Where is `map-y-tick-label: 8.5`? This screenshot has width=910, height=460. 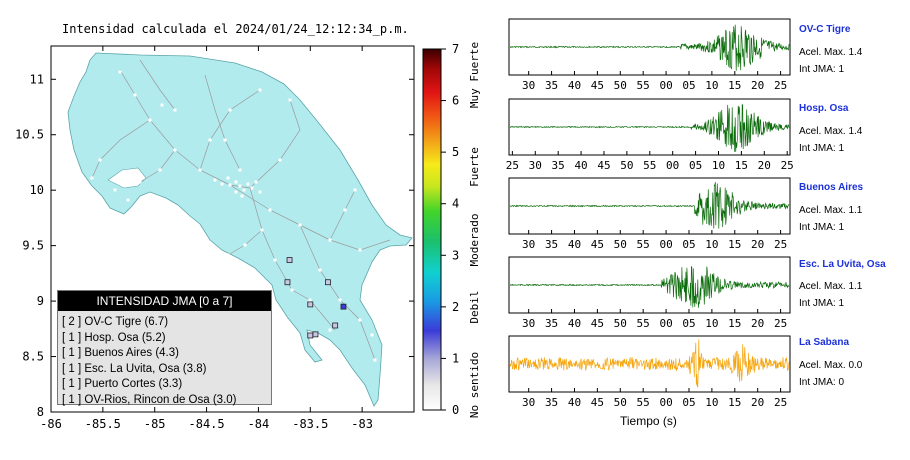 map-y-tick-label: 8.5 is located at coordinates (33, 357).